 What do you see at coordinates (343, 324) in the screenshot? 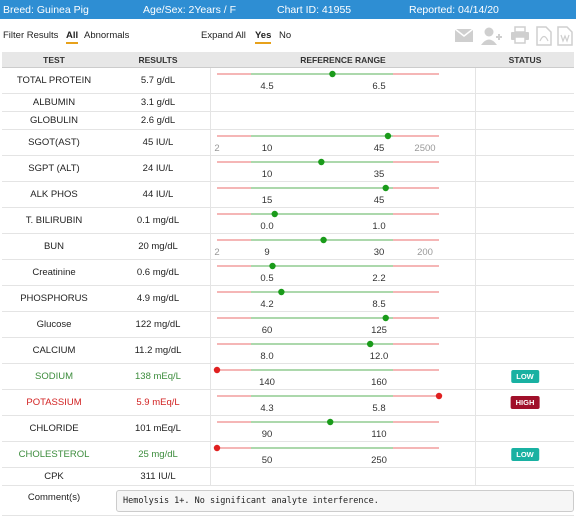
I see `reference-range-cell: 60 125` at bounding box center [343, 324].